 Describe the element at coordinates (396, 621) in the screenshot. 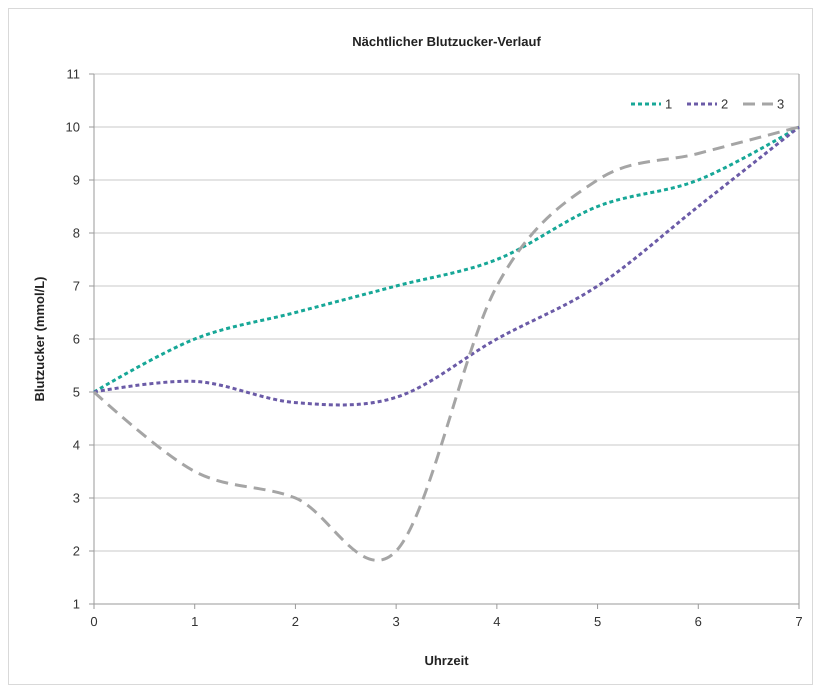

I see `x-tick-label: 3` at that location.